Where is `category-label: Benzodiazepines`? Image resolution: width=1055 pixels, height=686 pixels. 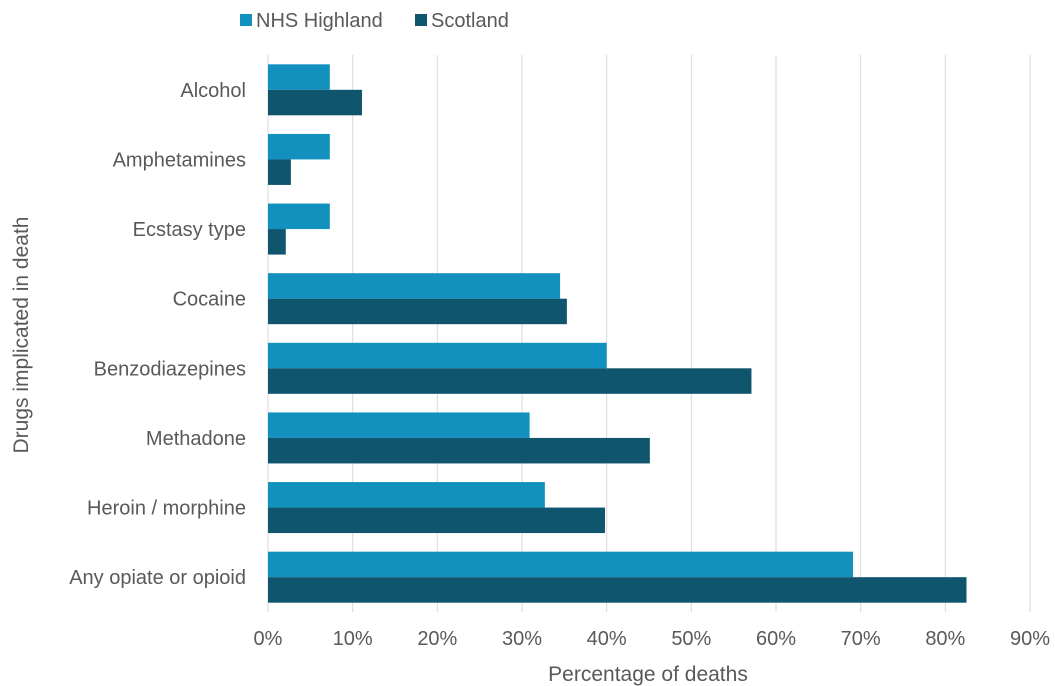 category-label: Benzodiazepines is located at coordinates (170, 369).